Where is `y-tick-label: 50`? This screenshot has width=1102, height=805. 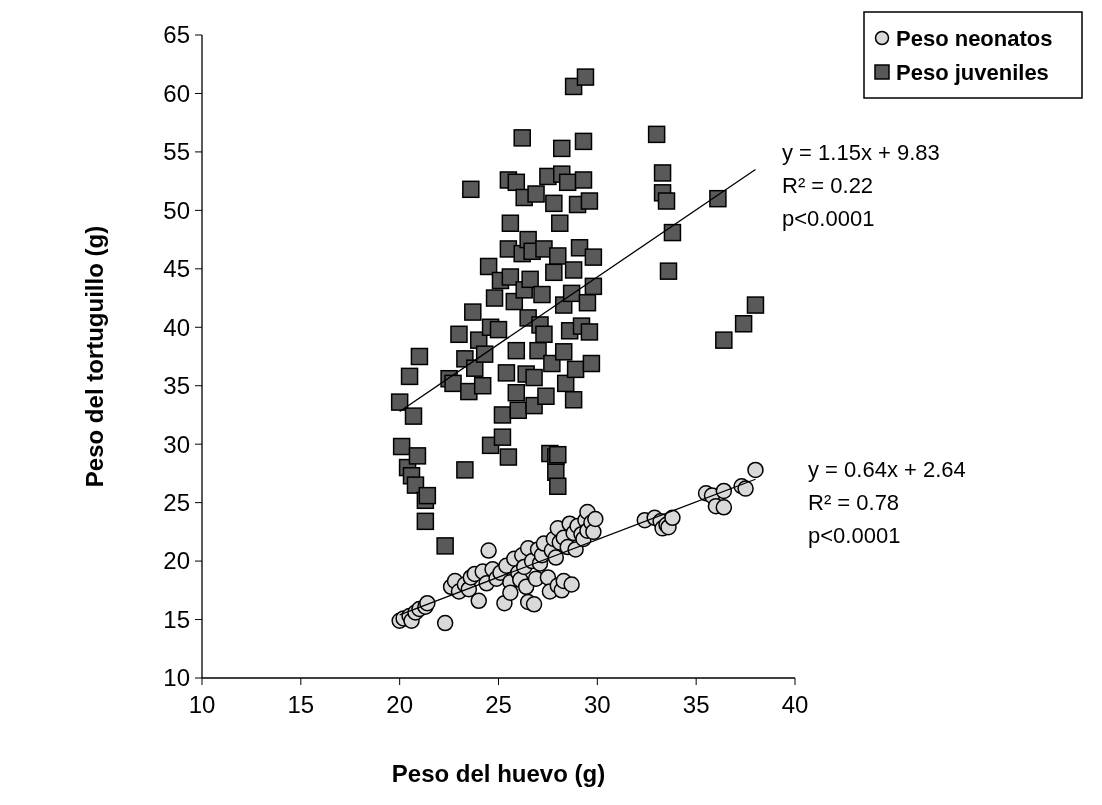 y-tick-label: 50 is located at coordinates (176, 210).